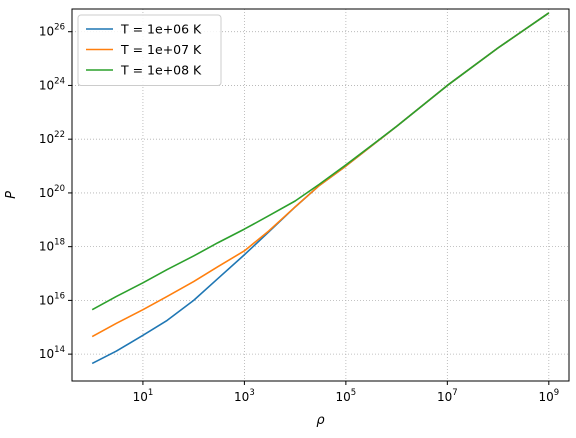  I want to click on y-tick-label-exponent: 24, so click(59, 81).